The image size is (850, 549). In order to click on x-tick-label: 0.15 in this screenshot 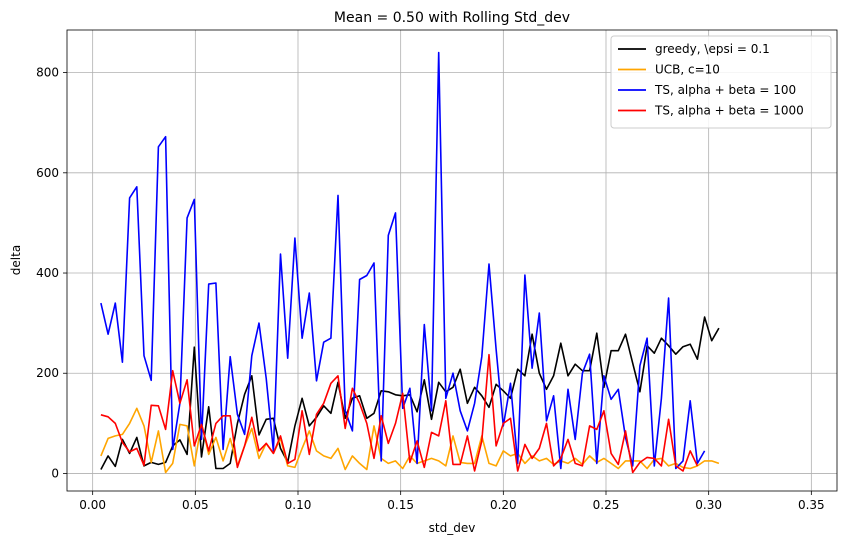, I will do `click(400, 505)`.